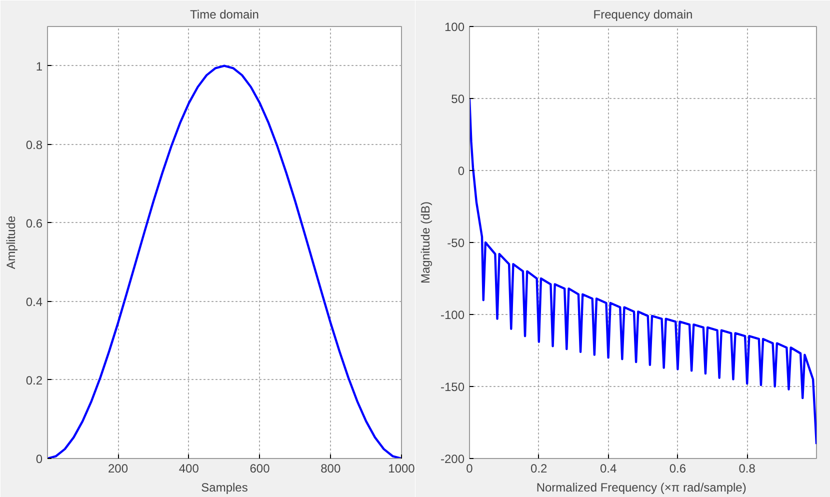  I want to click on y-tick-label: 100, so click(454, 27).